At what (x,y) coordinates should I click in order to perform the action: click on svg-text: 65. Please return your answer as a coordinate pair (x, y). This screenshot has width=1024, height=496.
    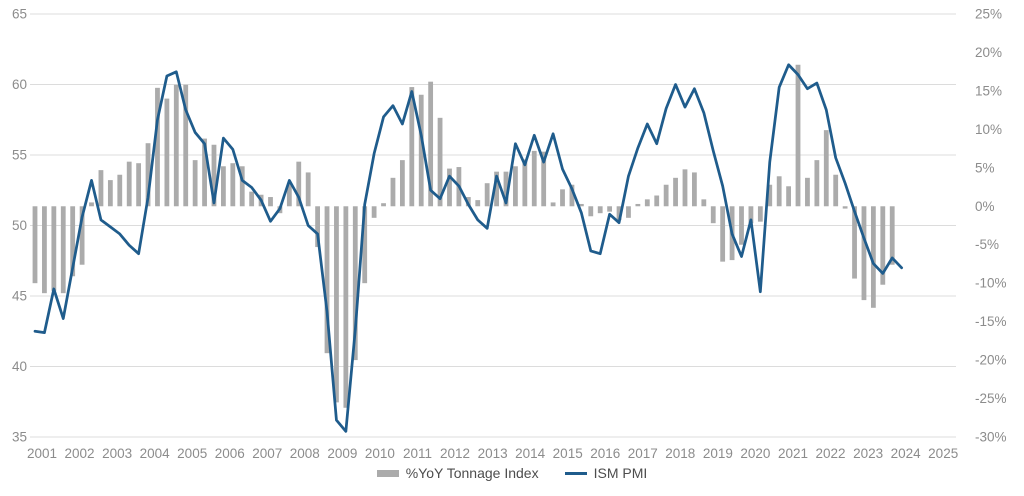
    Looking at the image, I should click on (19, 14).